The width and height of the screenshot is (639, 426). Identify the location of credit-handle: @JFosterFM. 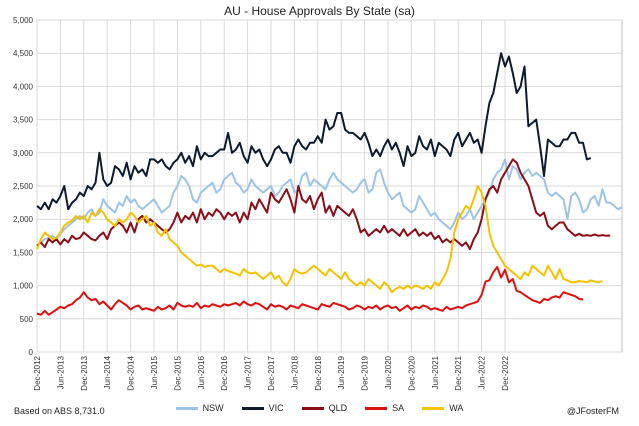
(592, 411).